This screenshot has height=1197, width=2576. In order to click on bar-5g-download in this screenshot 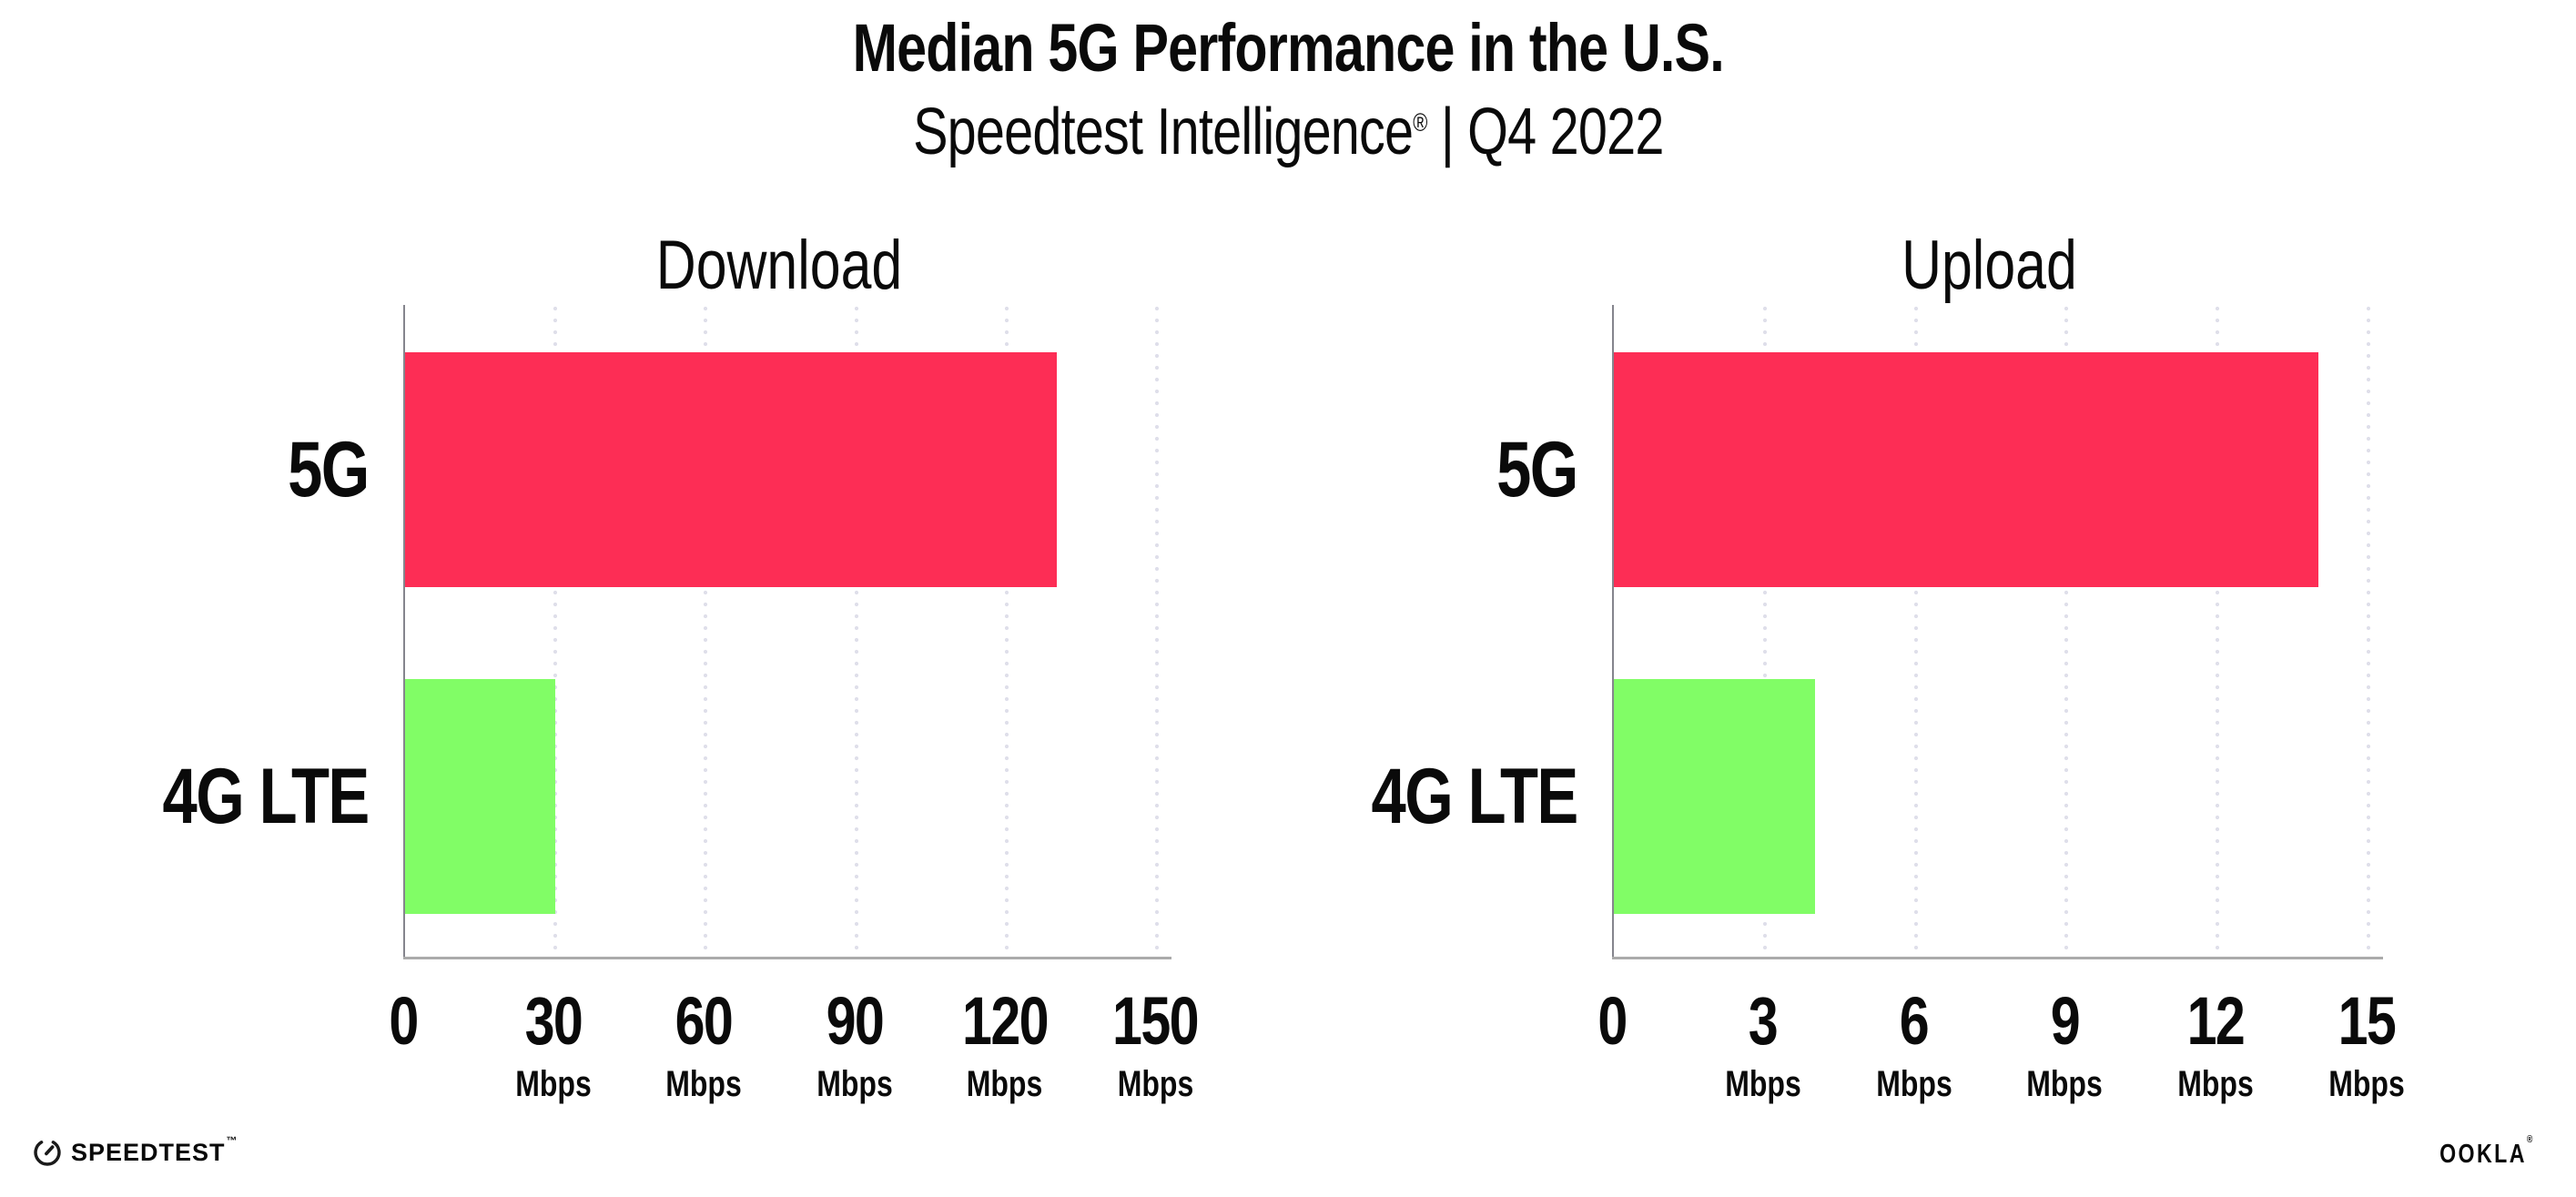, I will do `click(731, 470)`.